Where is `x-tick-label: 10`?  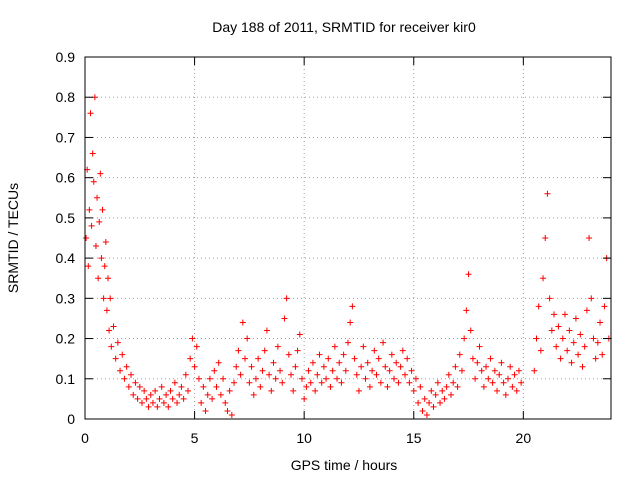
x-tick-label: 10 is located at coordinates (304, 438).